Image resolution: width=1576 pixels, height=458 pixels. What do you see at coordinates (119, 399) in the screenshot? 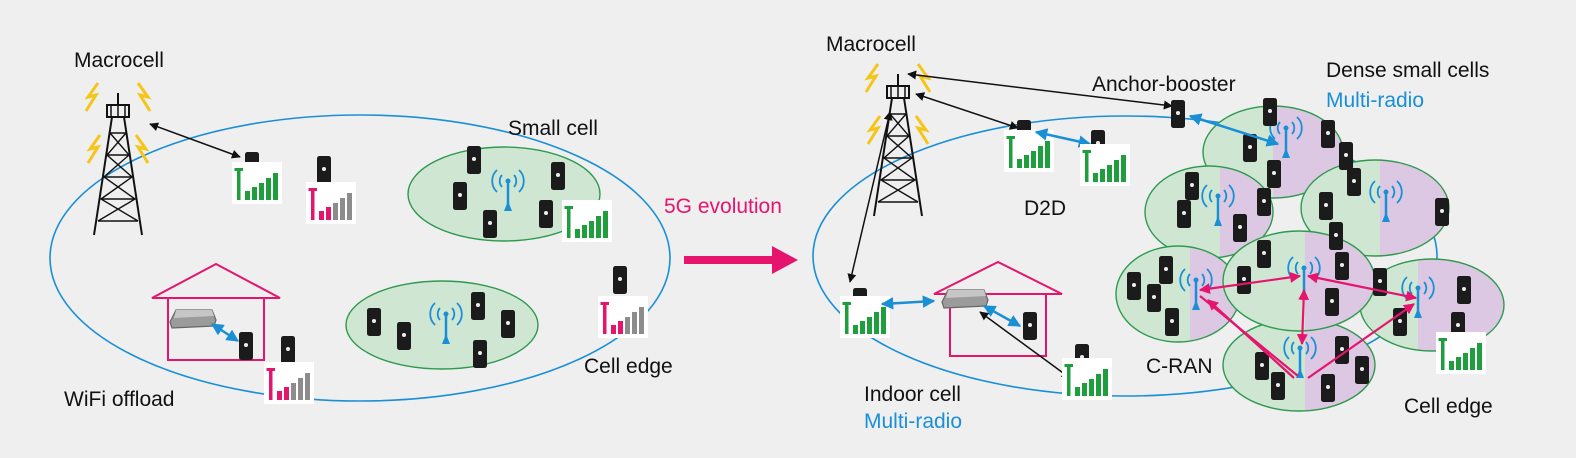
I see `wifi-offload-label: WiFi offload` at bounding box center [119, 399].